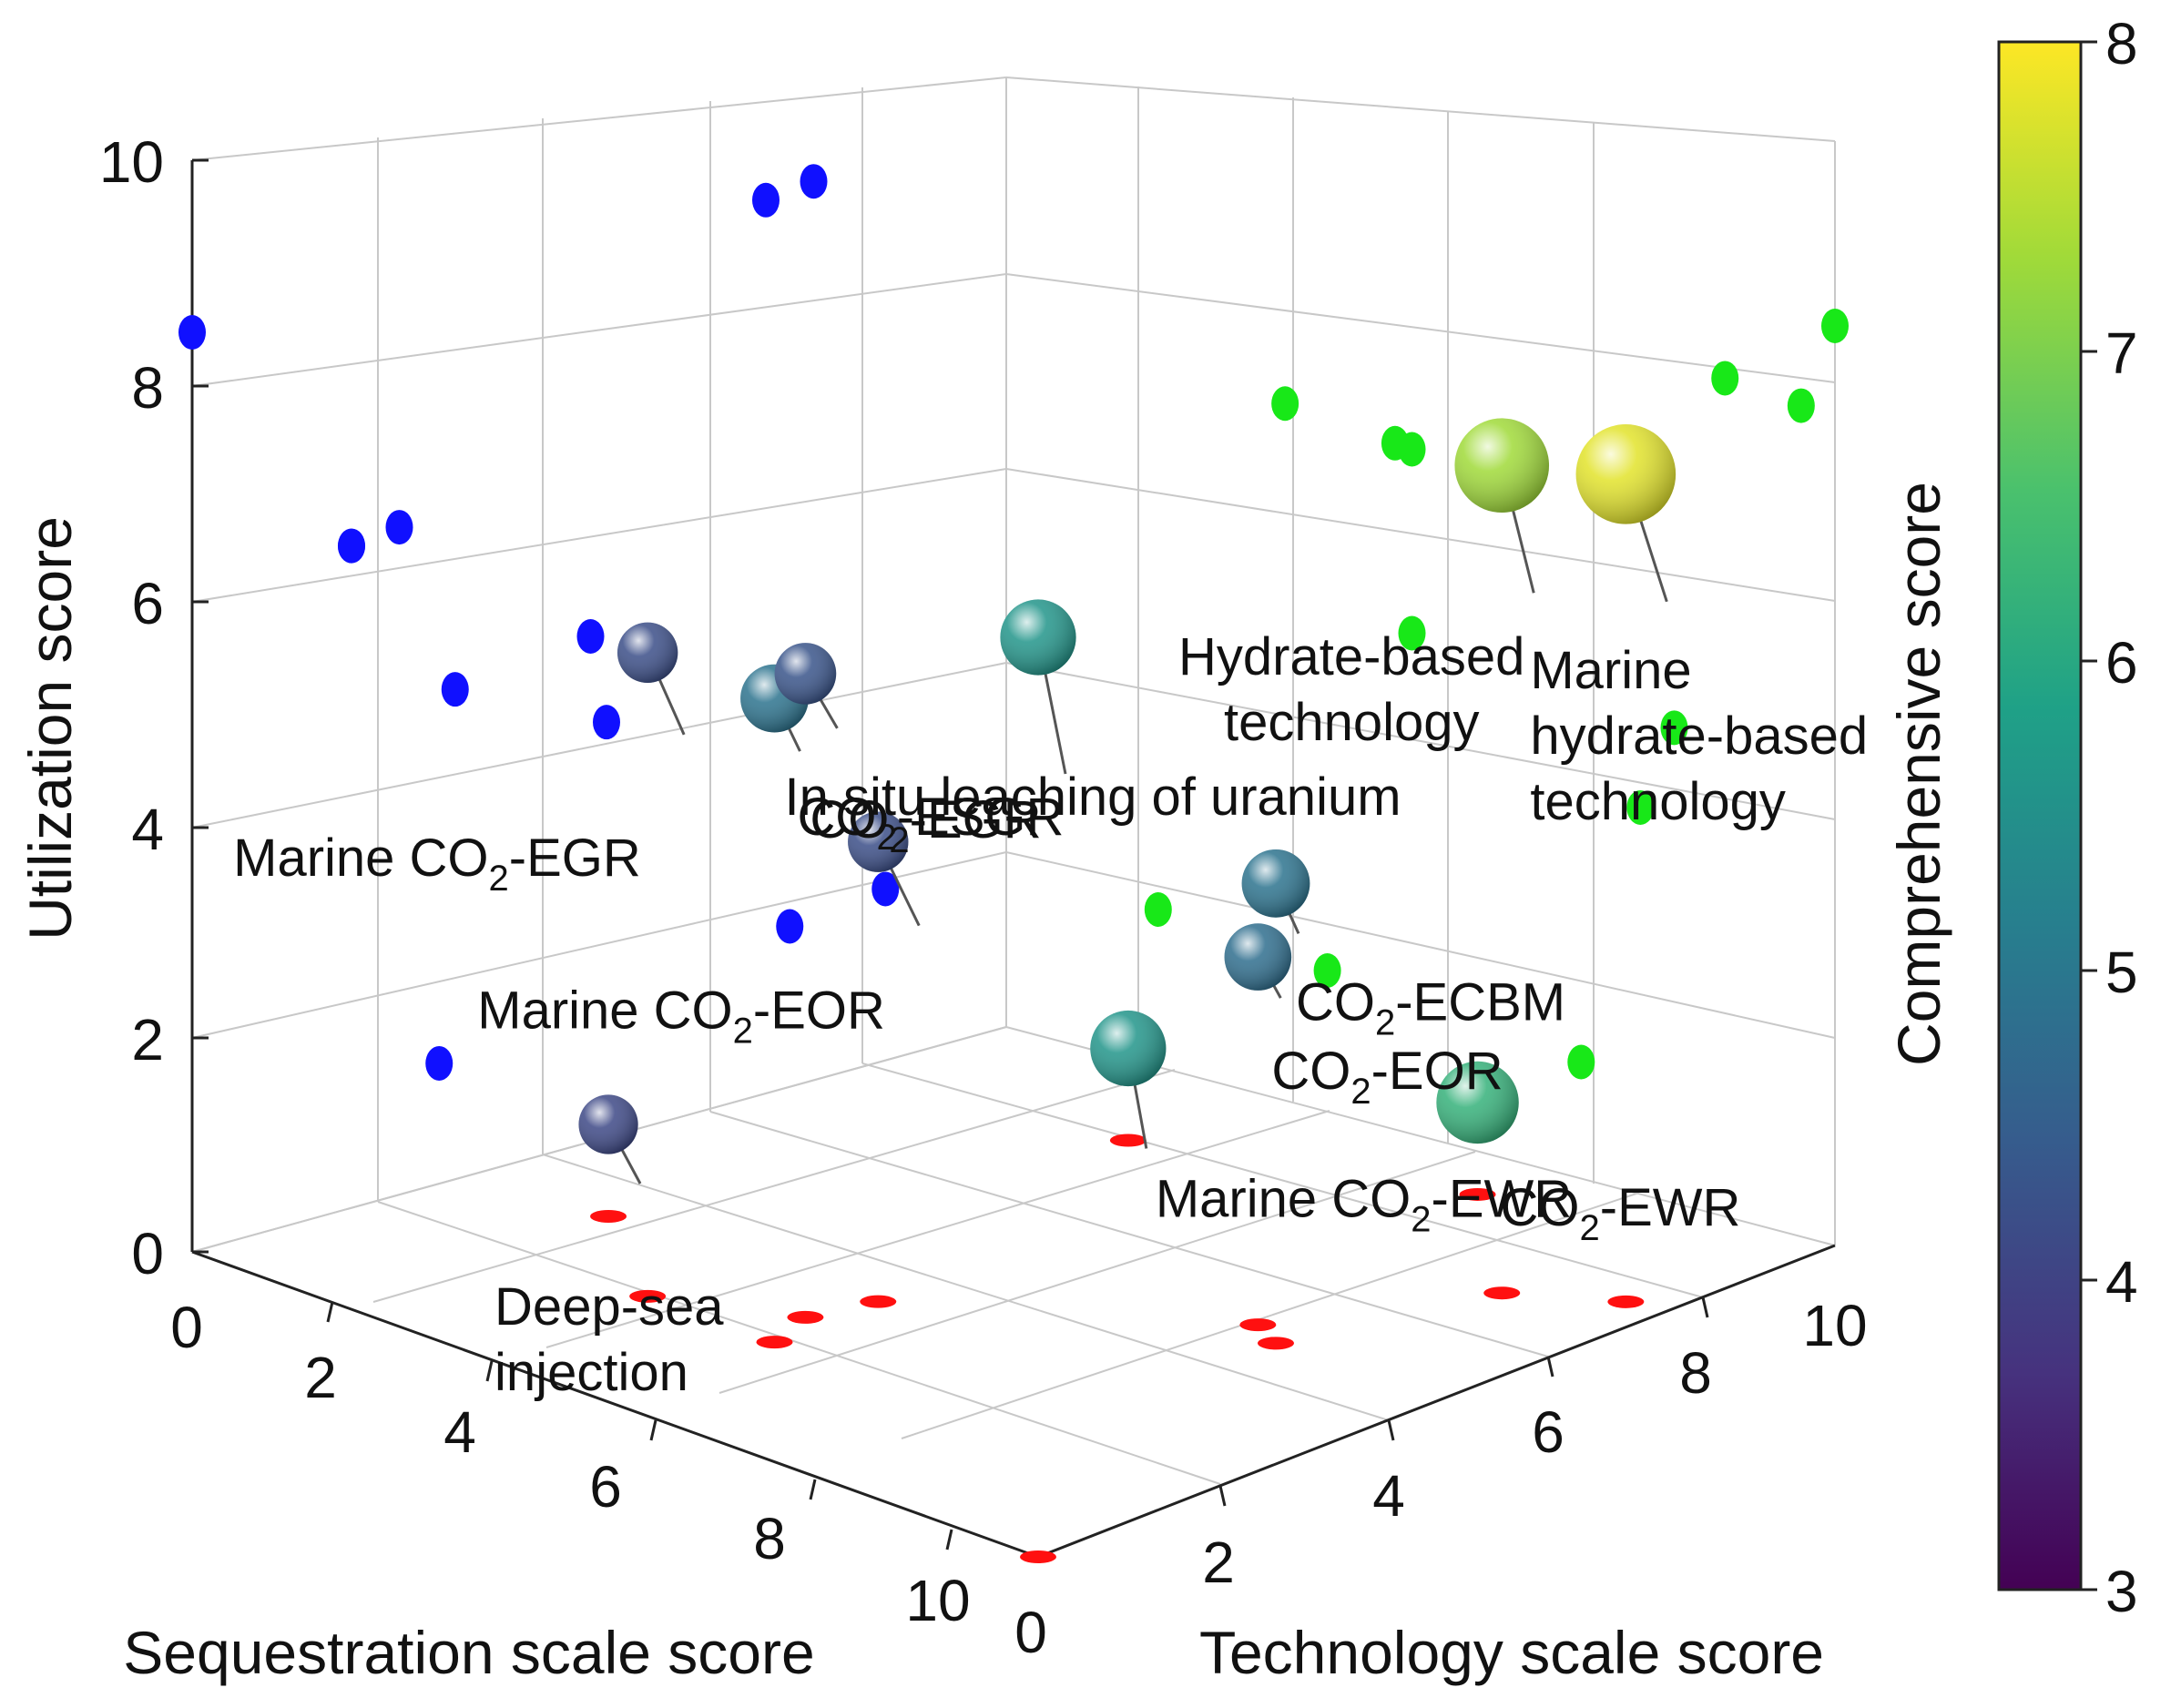 The width and height of the screenshot is (2181, 1708). What do you see at coordinates (50, 728) in the screenshot?
I see `z-axis-title: Utilization score` at bounding box center [50, 728].